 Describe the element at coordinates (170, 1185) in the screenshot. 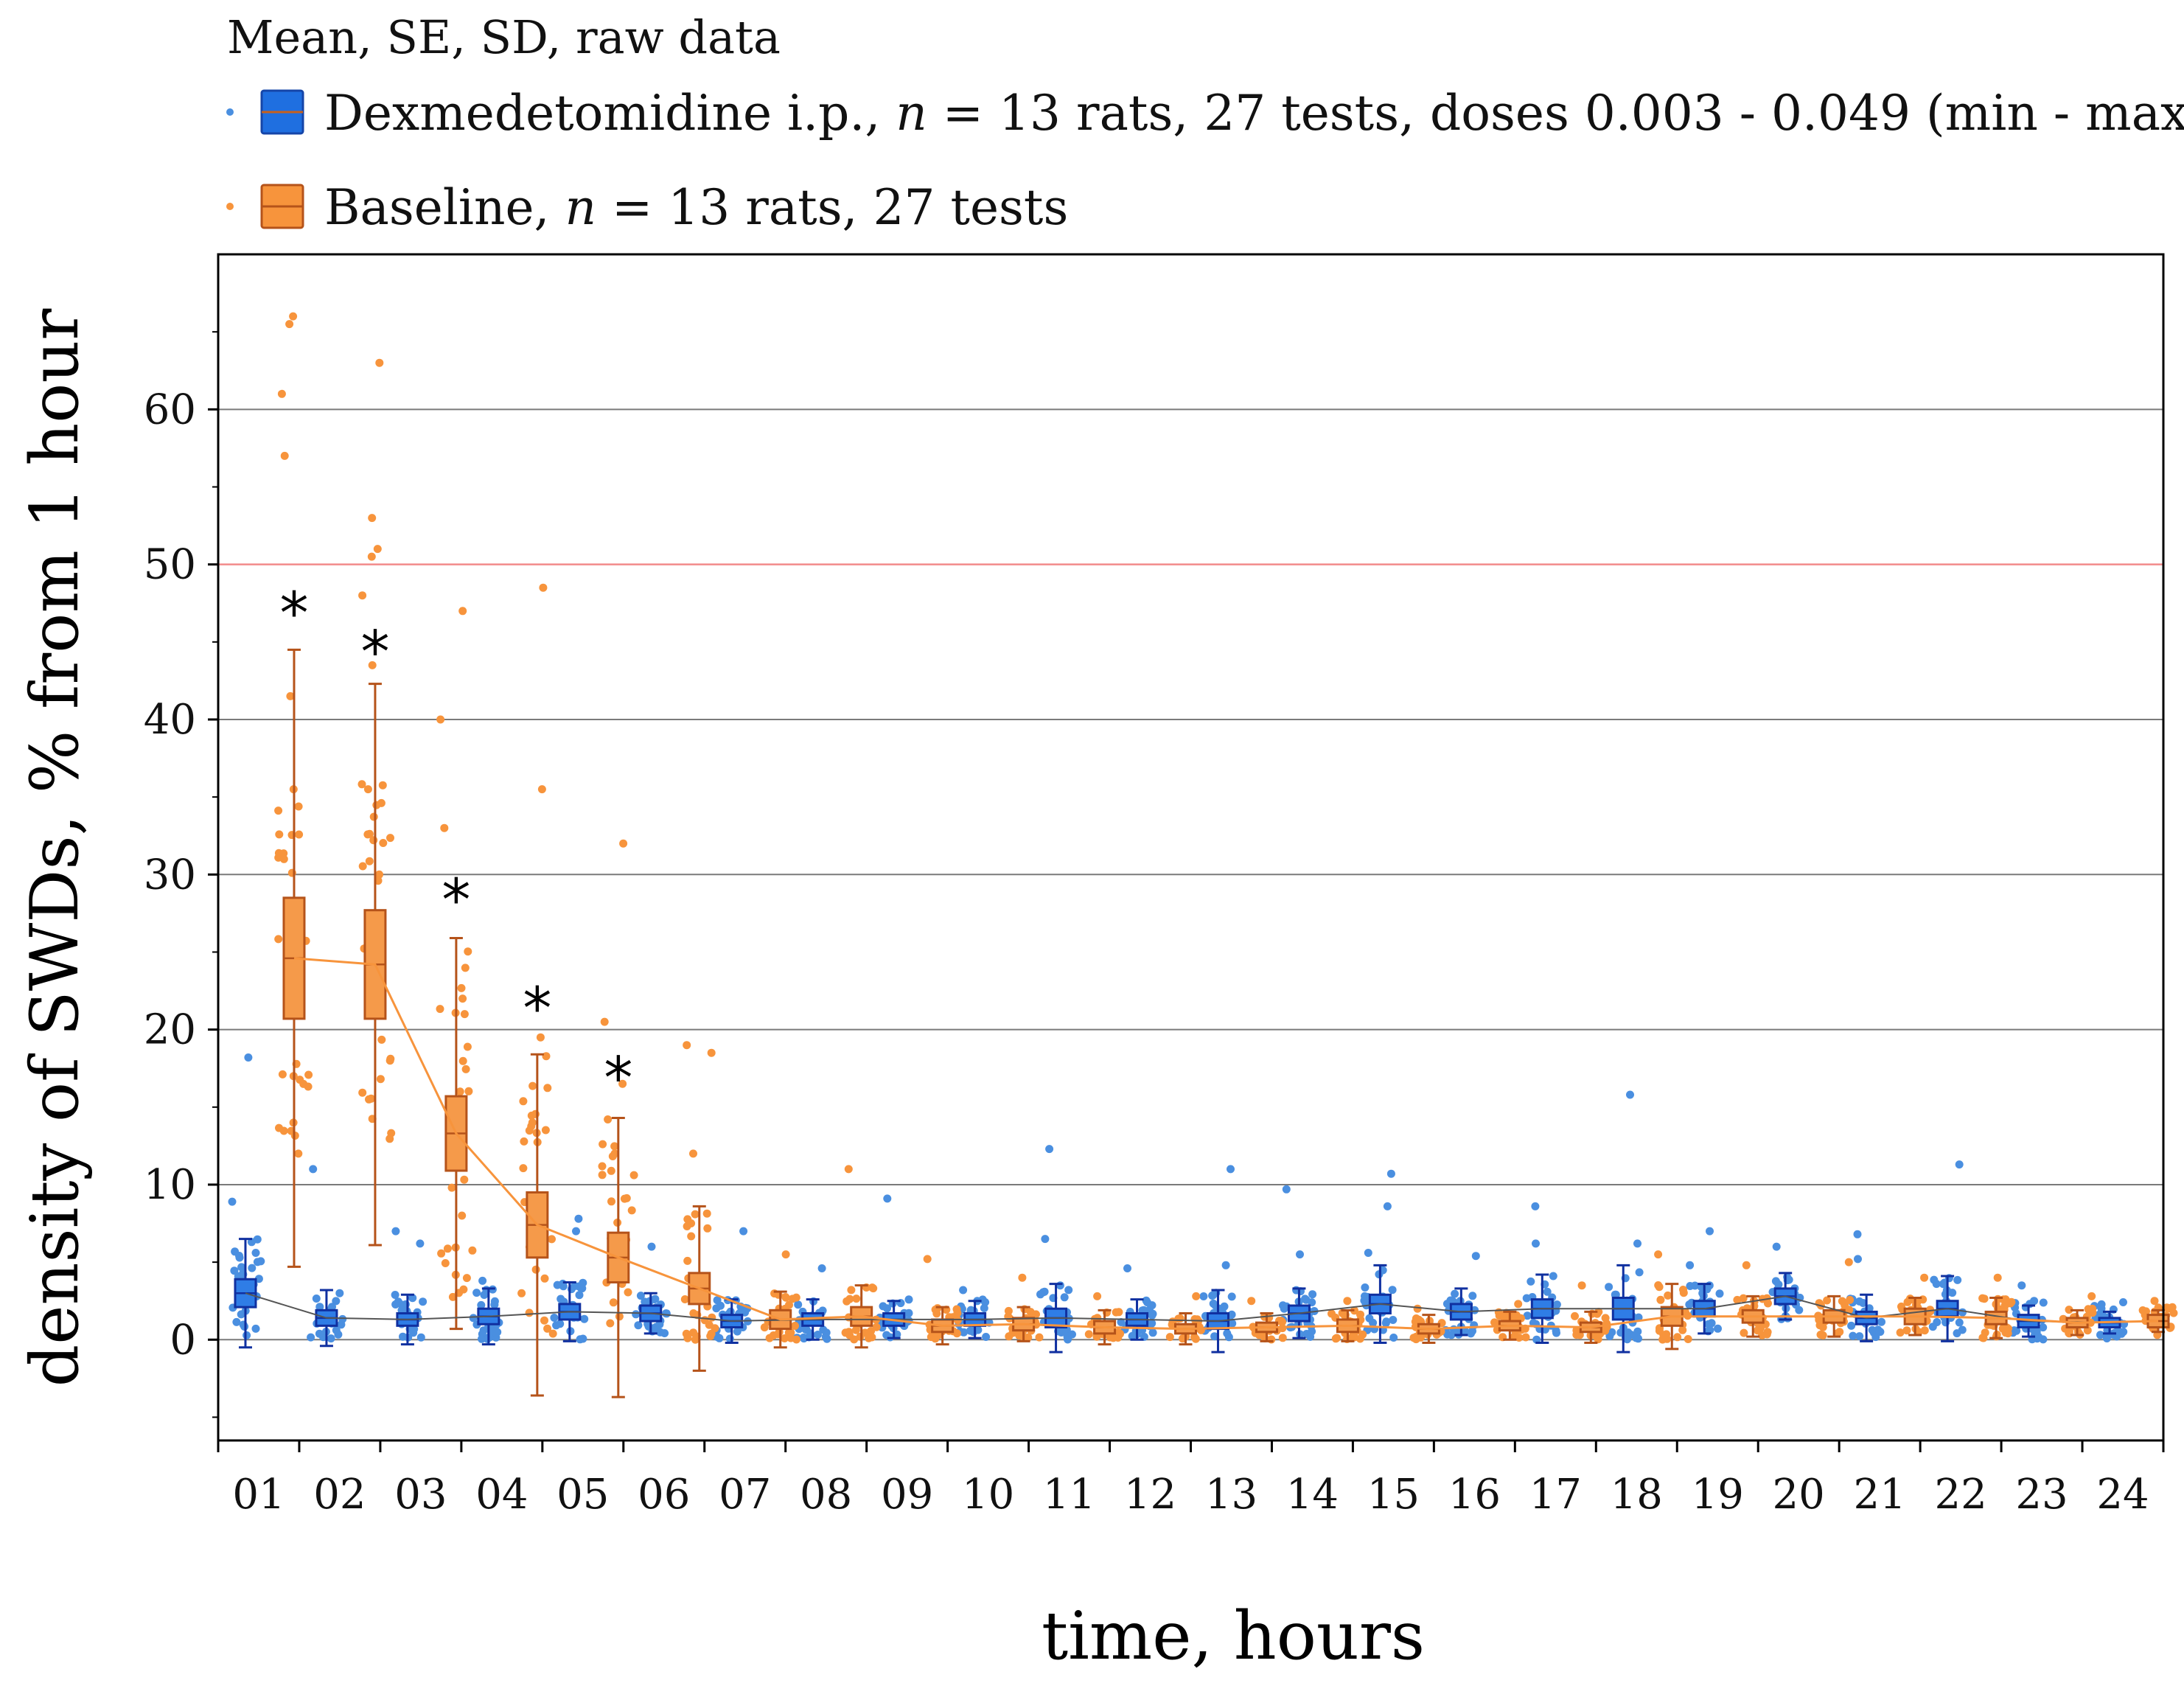

I see `y-tick-label-10: 10` at that location.